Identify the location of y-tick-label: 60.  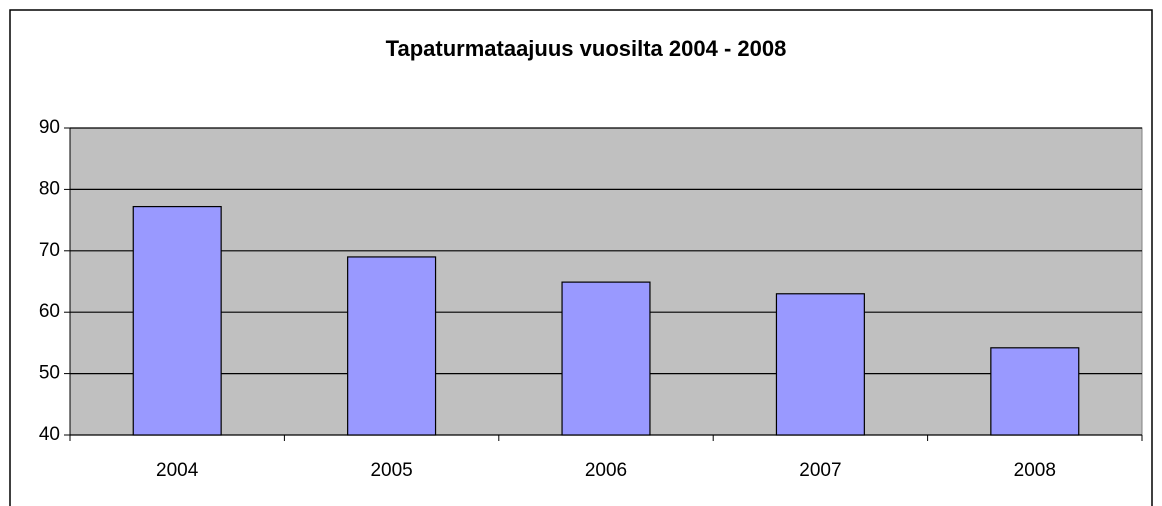
(49, 311).